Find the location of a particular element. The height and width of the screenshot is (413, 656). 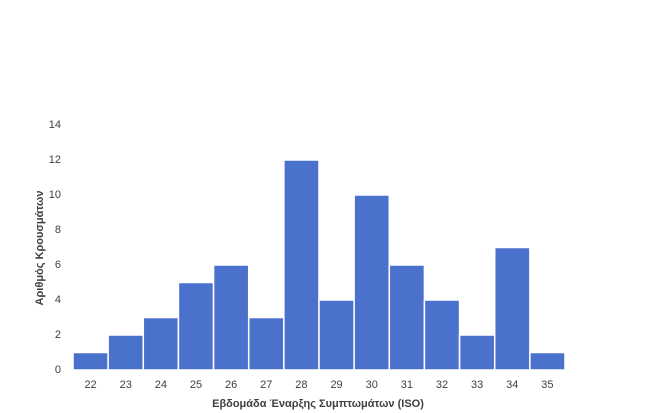

x-tick-label: 25 is located at coordinates (196, 385).